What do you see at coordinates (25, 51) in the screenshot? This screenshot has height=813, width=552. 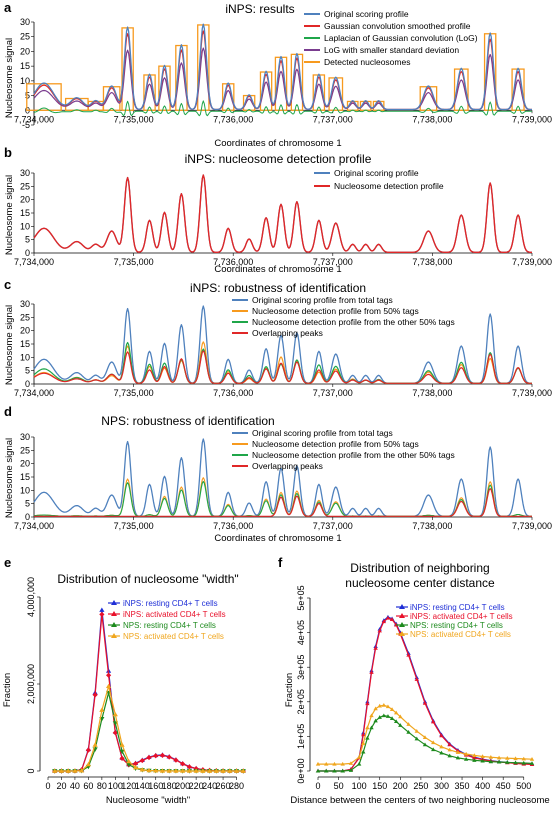 I see `y-tick-label: 20` at bounding box center [25, 51].